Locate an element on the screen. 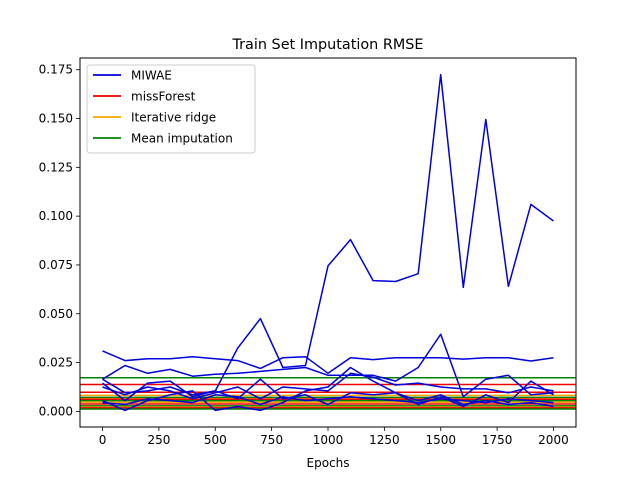  y-tick-label: 0.025 is located at coordinates (56, 363).